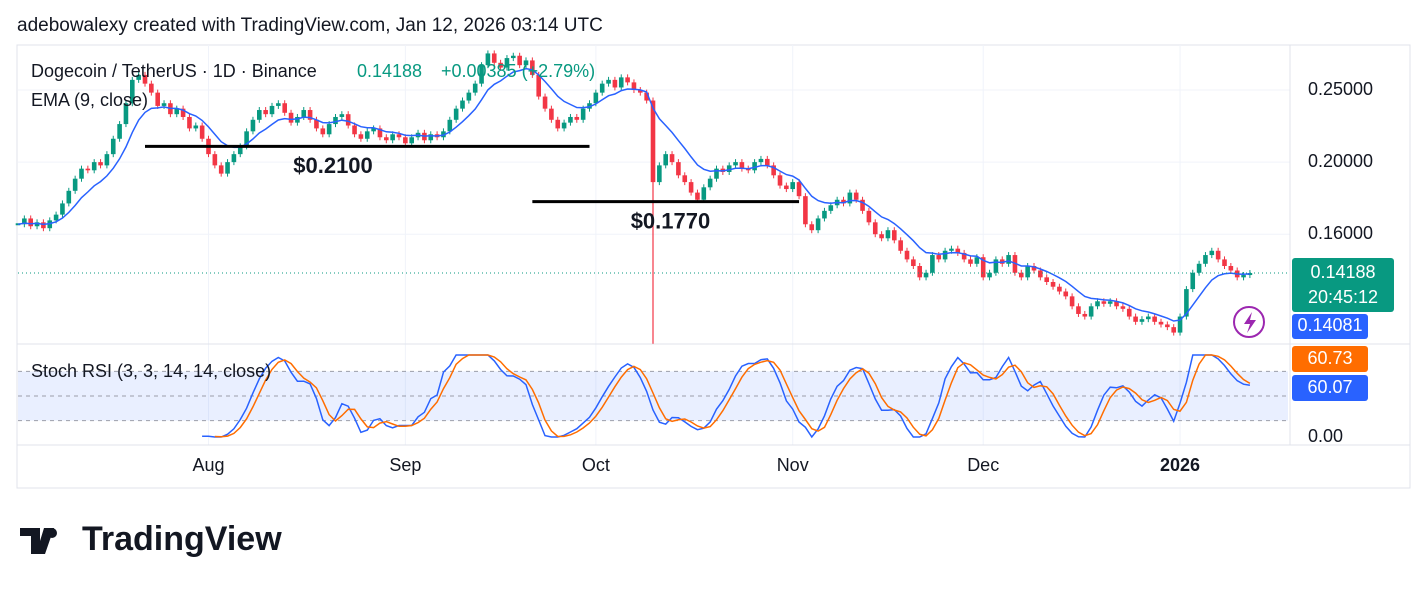 The image size is (1428, 596). Describe the element at coordinates (389, 71) in the screenshot. I see `legend-price: 0.14188` at that location.